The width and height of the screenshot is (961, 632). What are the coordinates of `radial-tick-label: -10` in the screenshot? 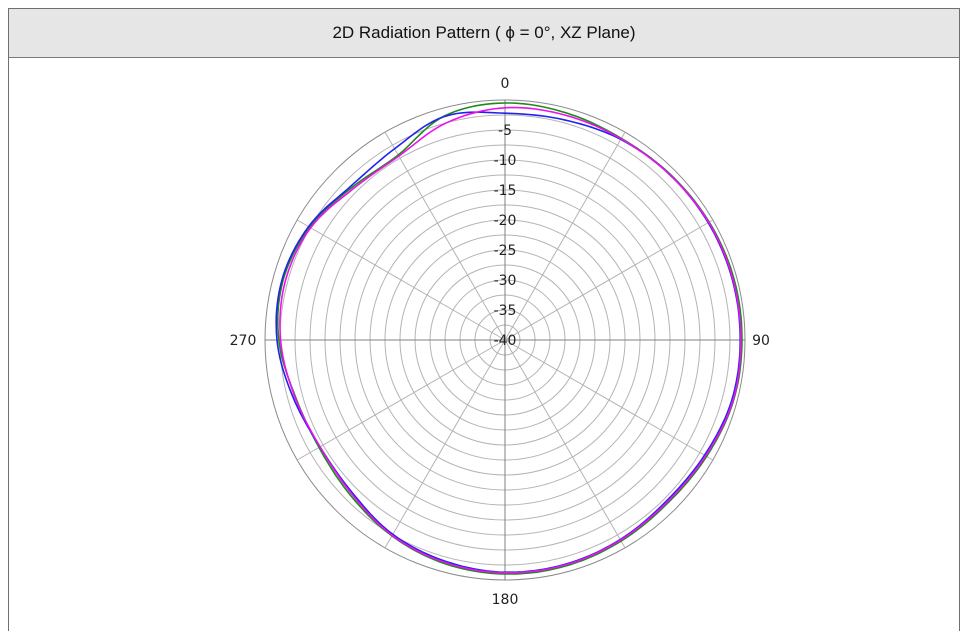 It's located at (505, 161).